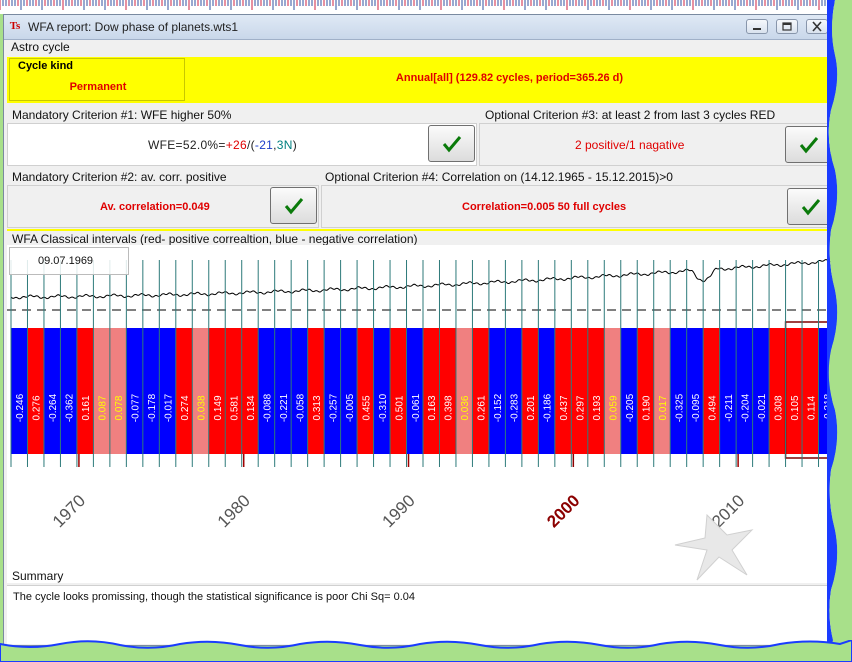  What do you see at coordinates (432, 407) in the screenshot?
I see `interval-bar-label: 0.163` at bounding box center [432, 407].